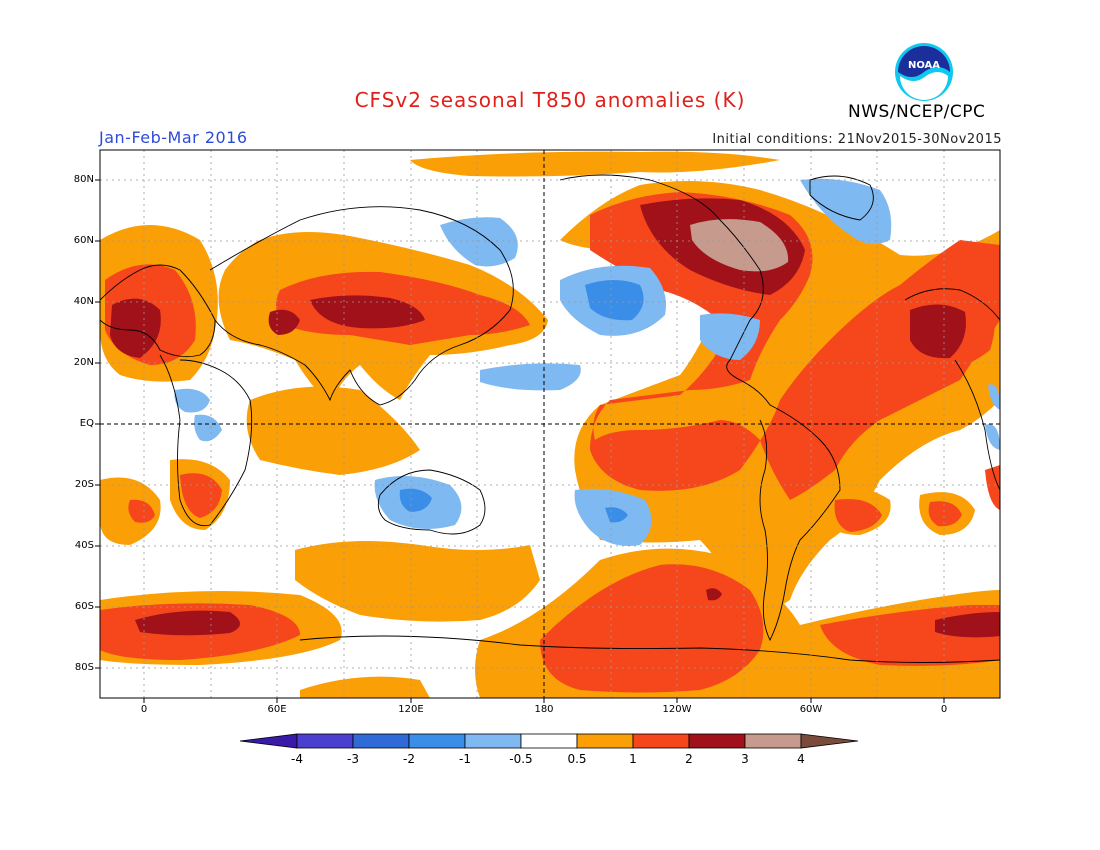  What do you see at coordinates (83, 240) in the screenshot?
I see `lat-label-60n: 60N` at bounding box center [83, 240].